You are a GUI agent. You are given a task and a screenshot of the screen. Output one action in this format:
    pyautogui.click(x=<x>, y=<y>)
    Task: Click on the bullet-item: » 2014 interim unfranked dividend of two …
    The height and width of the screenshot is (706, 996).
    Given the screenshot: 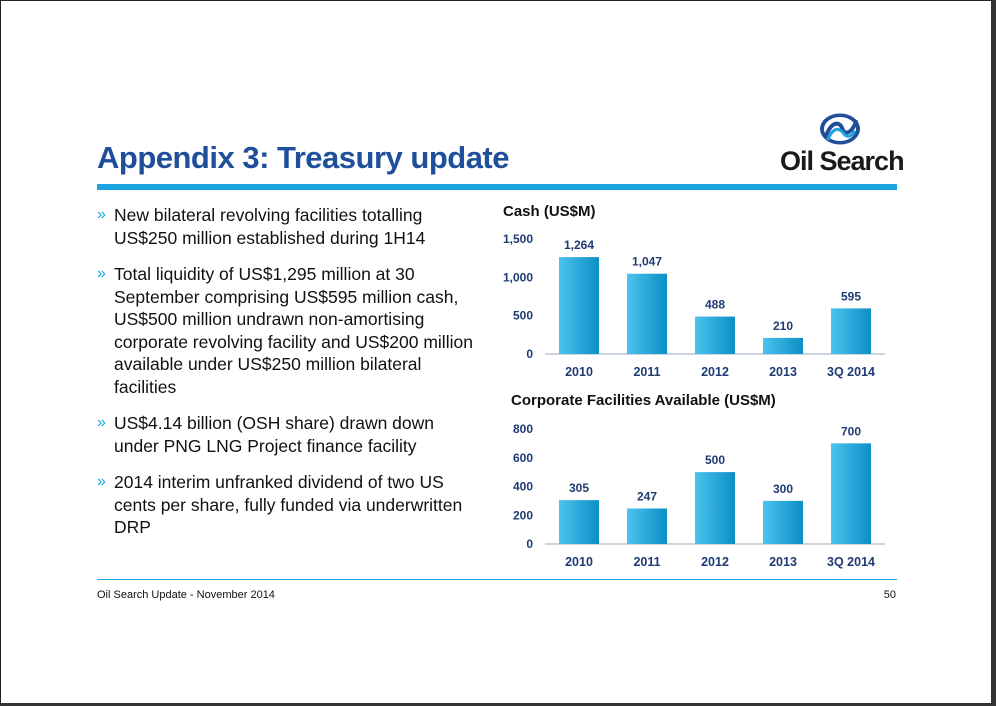 What is the action you would take?
    pyautogui.click(x=287, y=505)
    